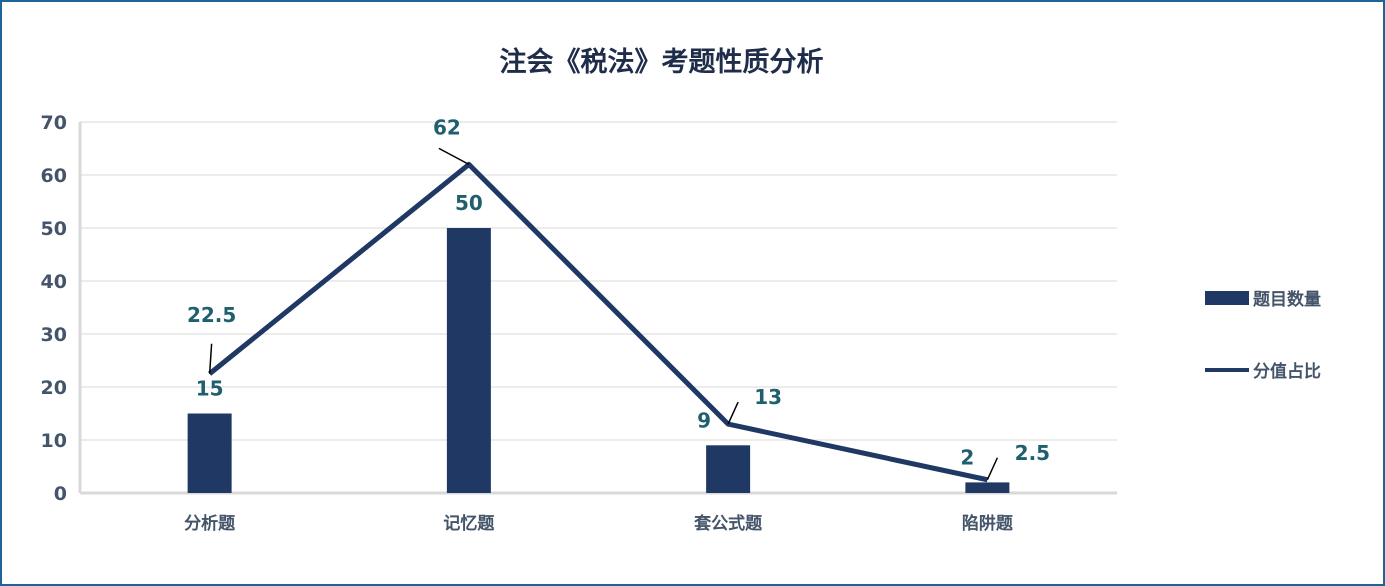 The image size is (1385, 586). What do you see at coordinates (1227, 297) in the screenshot?
I see `legend-swatch-bar` at bounding box center [1227, 297].